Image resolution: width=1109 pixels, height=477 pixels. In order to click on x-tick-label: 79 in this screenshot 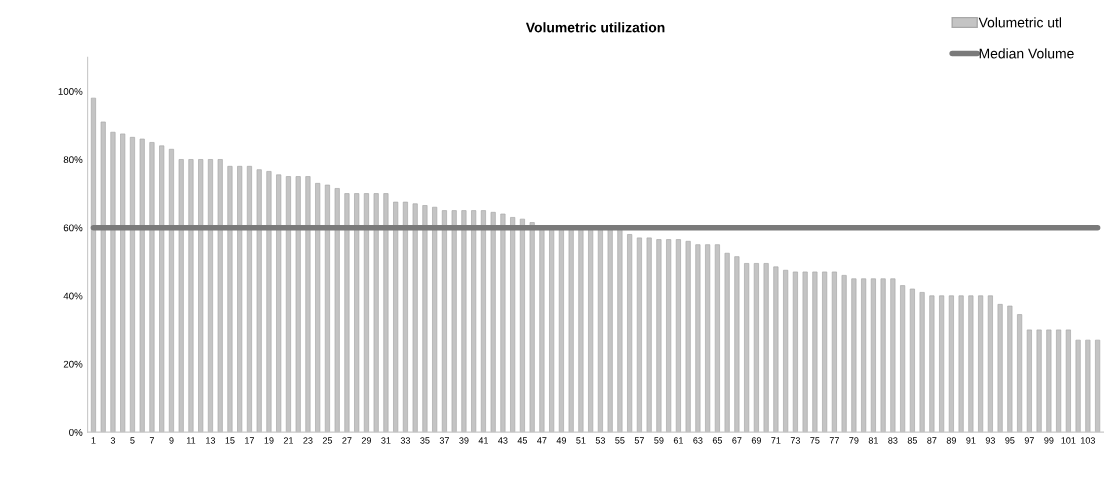, I will do `click(854, 440)`.